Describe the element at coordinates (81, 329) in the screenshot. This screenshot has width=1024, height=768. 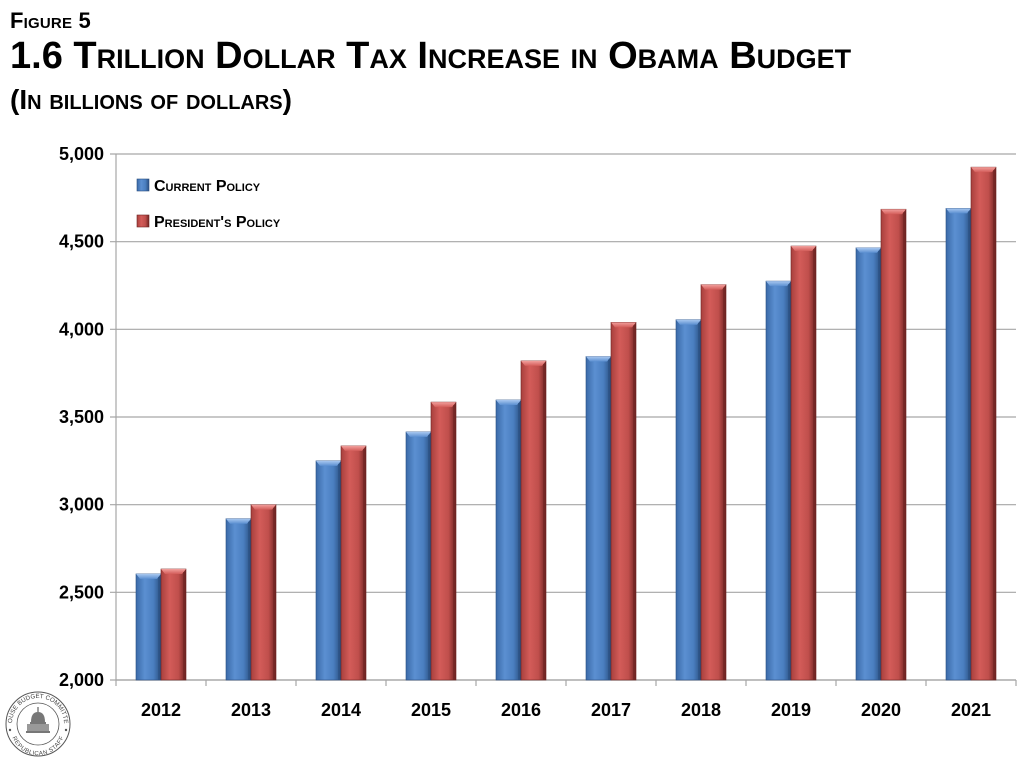
I see `y-tick-label: 4,000` at that location.